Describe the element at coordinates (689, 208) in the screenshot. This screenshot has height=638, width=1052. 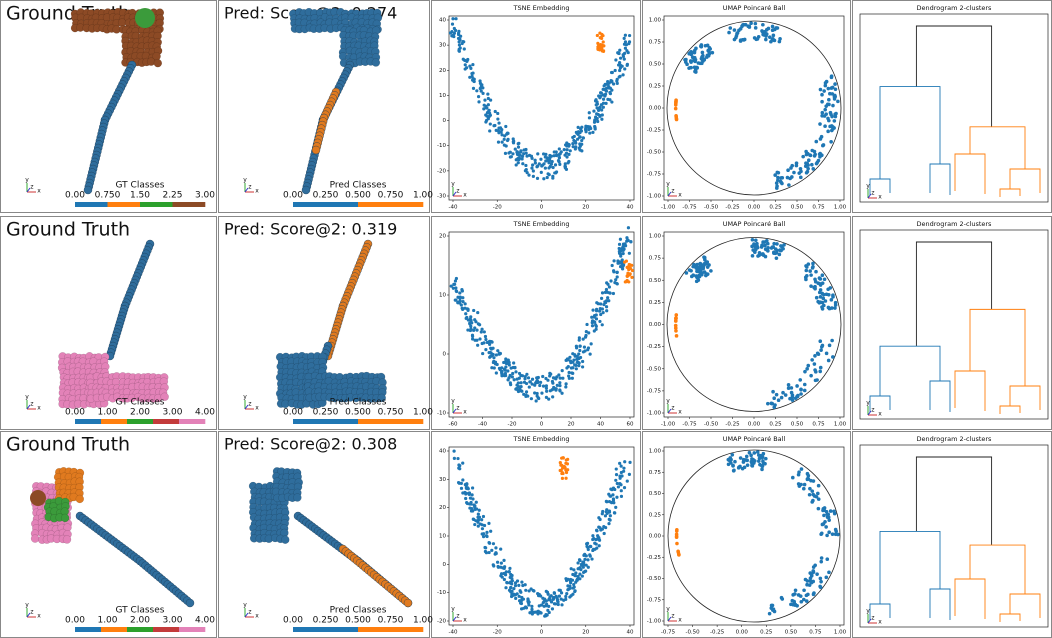
I see `x-tick-label: -0.75` at that location.